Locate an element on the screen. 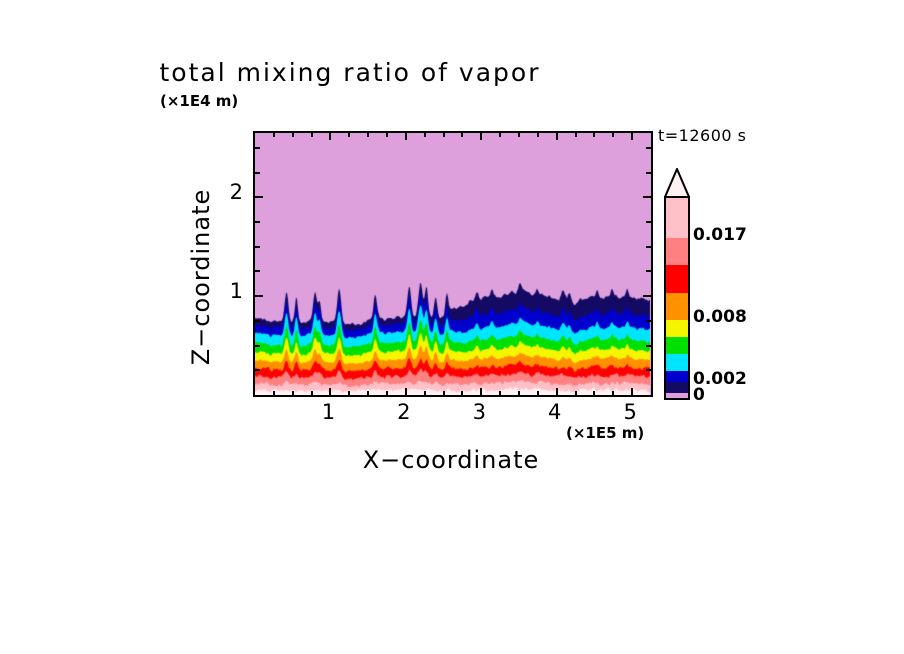  y-axis-title-wrapper: Z−coordinate is located at coordinates (201, 277).